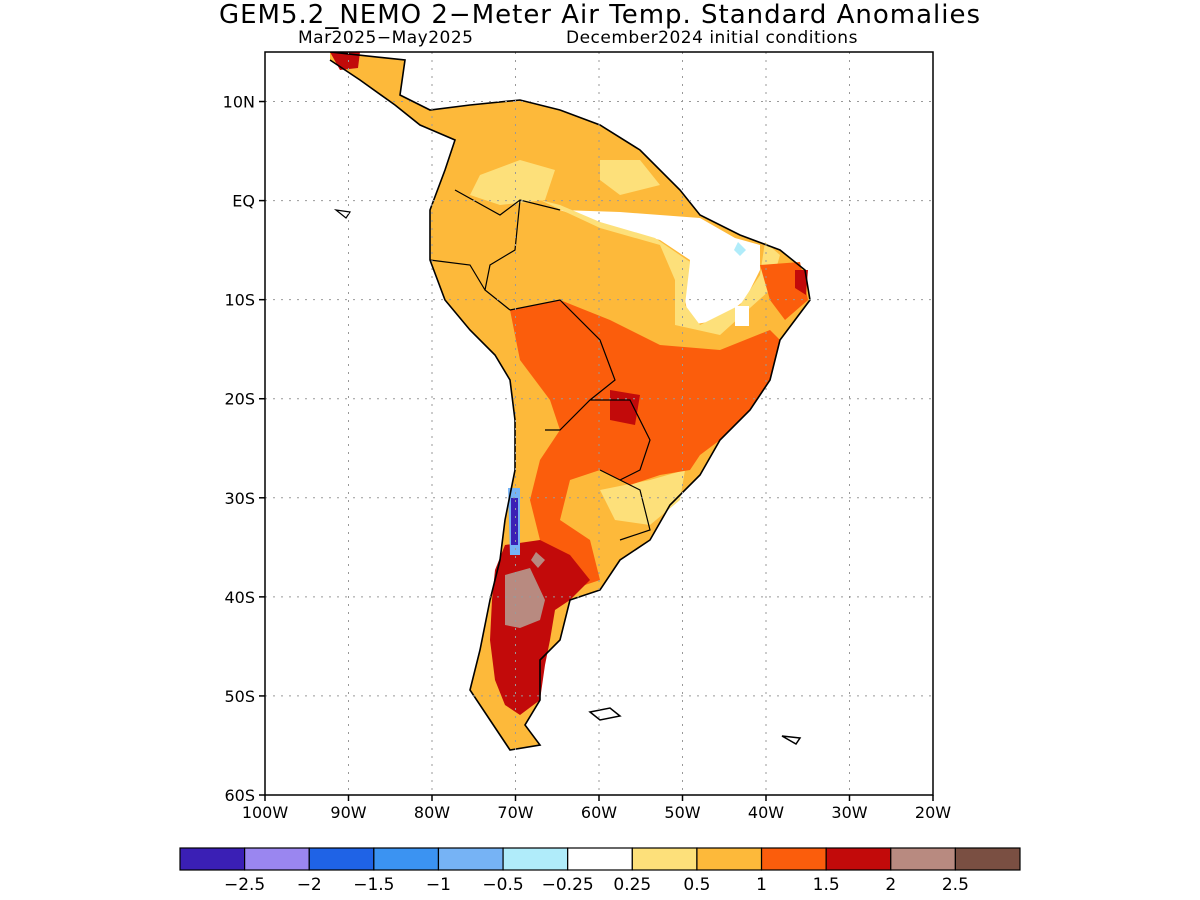 The width and height of the screenshot is (1200, 900). What do you see at coordinates (239, 300) in the screenshot?
I see `lat-tick-label: 10S` at bounding box center [239, 300].